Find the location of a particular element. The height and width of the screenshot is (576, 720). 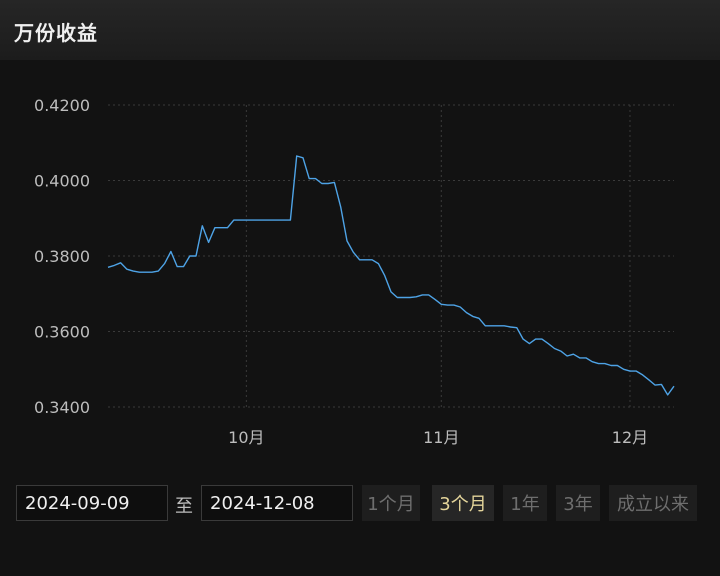

y-tick-label: 0.3600 is located at coordinates (62, 332).